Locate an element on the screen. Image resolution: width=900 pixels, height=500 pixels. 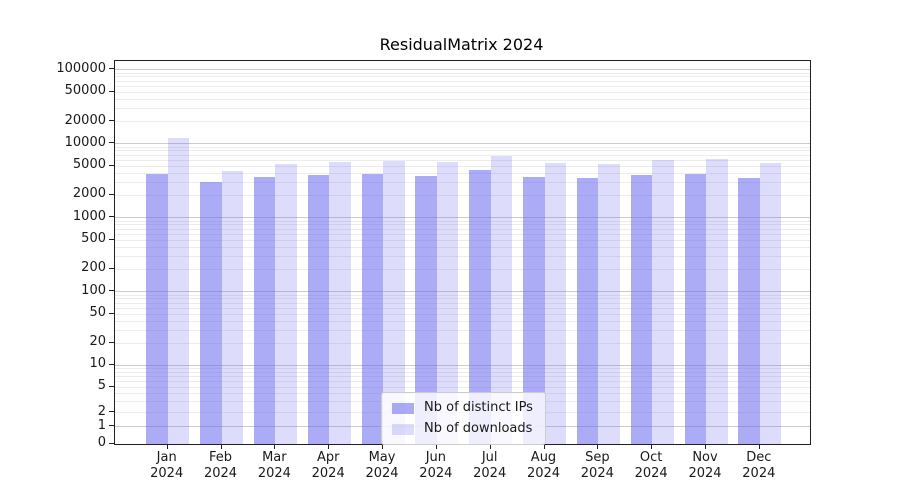
x-tick-month: Feb is located at coordinates (221, 457).